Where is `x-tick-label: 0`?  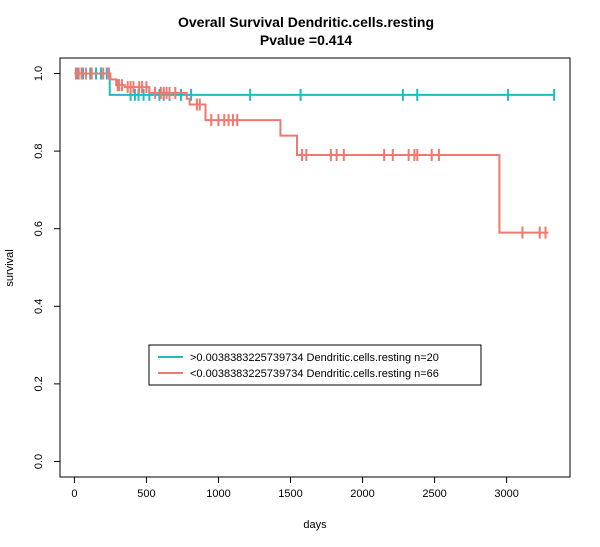
x-tick-label: 0 is located at coordinates (74, 494).